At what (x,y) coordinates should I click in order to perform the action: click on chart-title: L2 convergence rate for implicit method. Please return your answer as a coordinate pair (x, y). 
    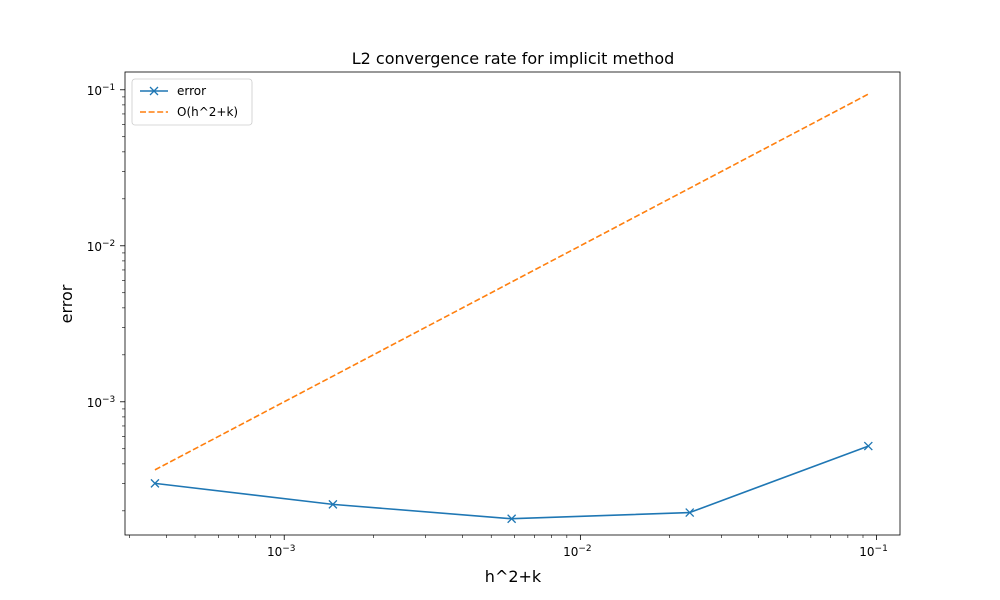
    Looking at the image, I should click on (513, 58).